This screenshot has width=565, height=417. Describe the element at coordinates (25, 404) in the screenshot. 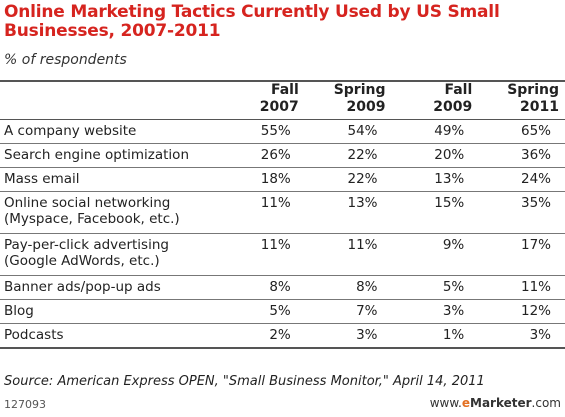

I see `chart-id: 127093` at that location.